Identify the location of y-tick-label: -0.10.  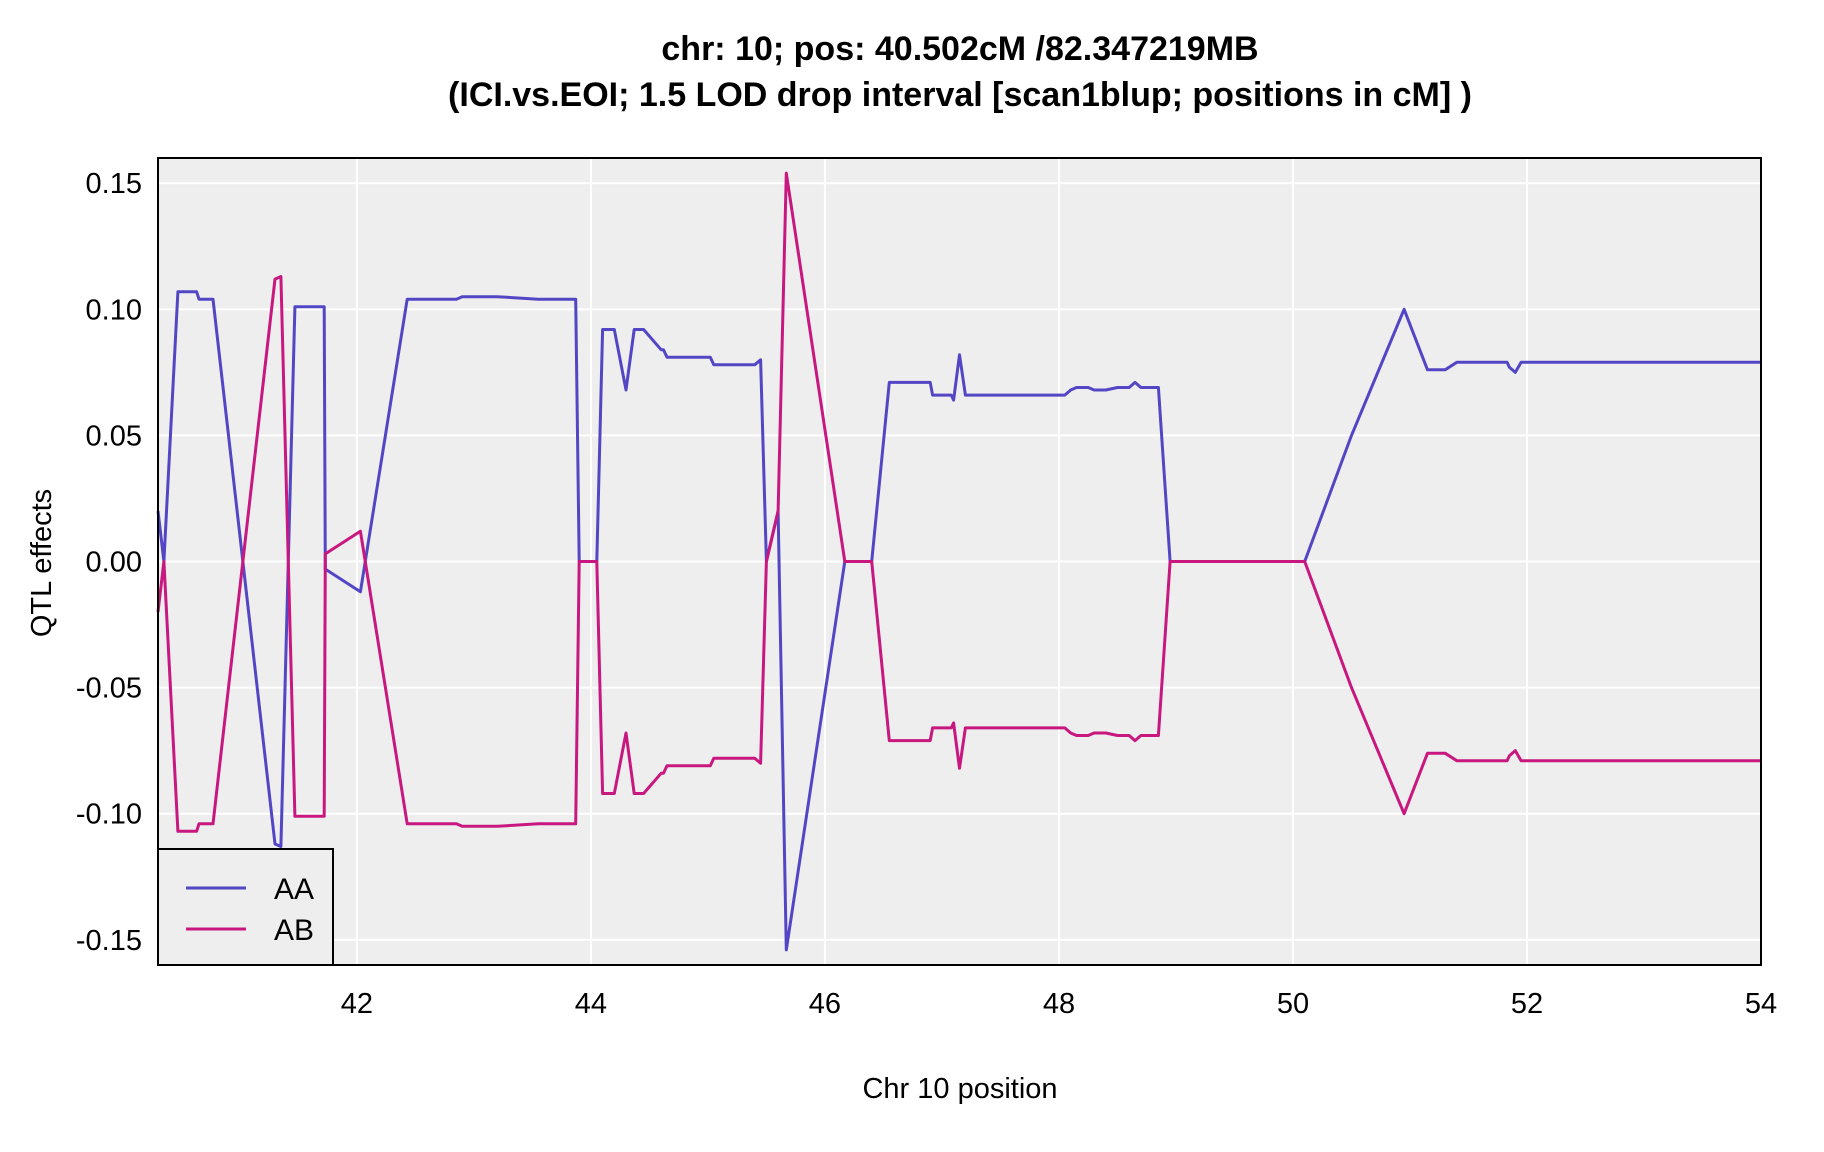
(109, 815).